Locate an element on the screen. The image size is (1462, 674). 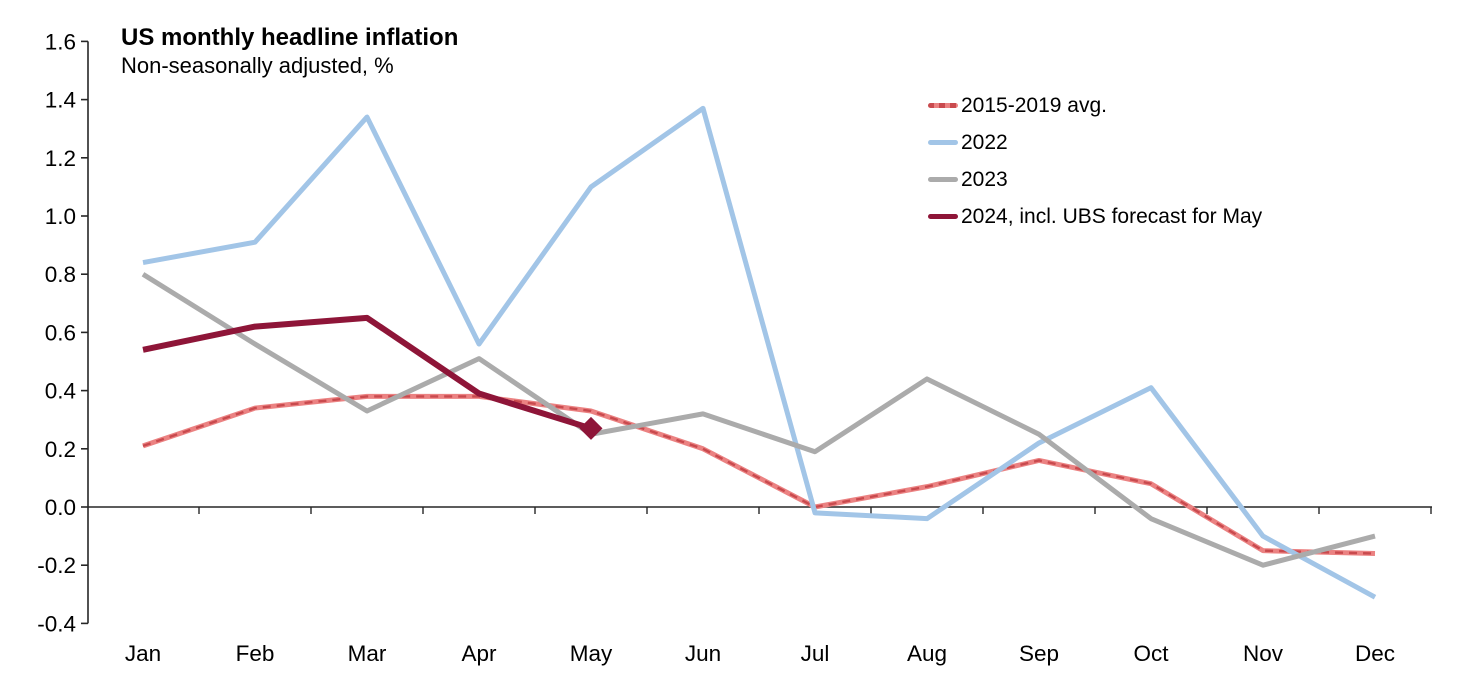
legend-item-2023: 2023 is located at coordinates (1095, 179).